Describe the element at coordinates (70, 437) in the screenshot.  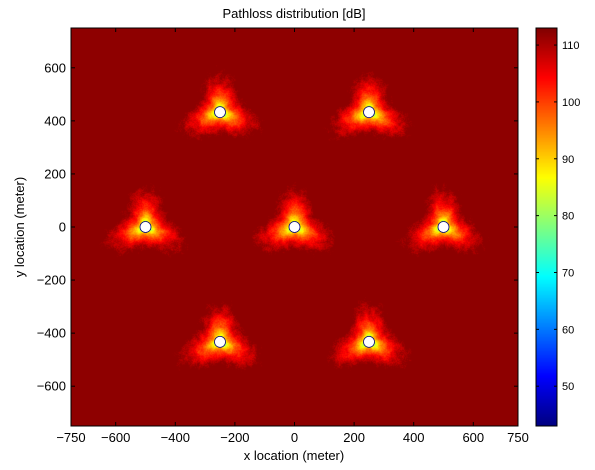
I see `x-tick-label: −750` at that location.